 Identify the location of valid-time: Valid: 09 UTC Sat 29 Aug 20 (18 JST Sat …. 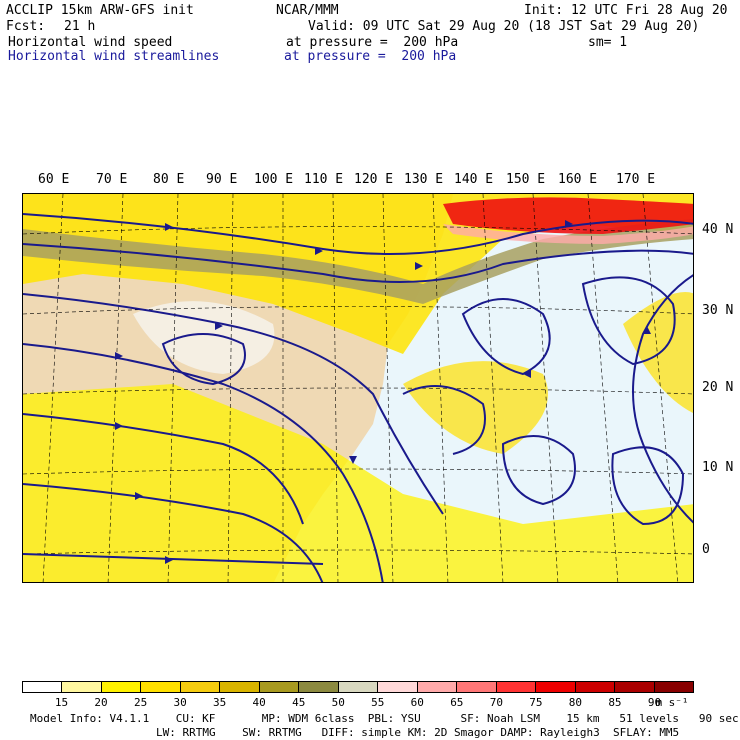
(504, 26).